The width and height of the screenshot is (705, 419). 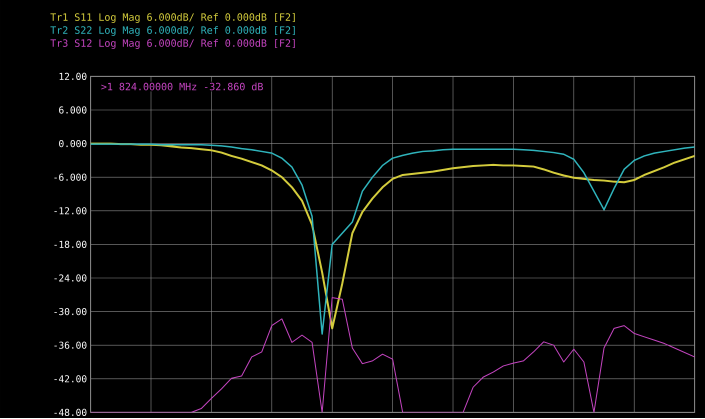 What do you see at coordinates (70, 244) in the screenshot?
I see `y-tick-label: -18.00` at bounding box center [70, 244].